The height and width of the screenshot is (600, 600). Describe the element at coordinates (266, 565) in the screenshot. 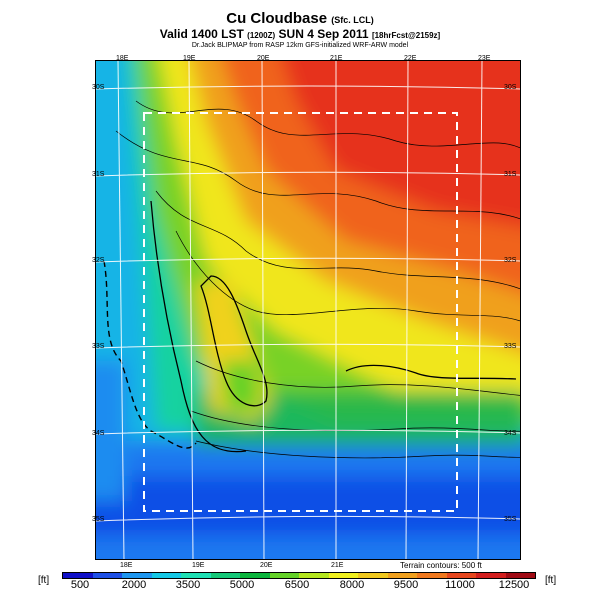

I see `lon-label-bottom: 20E` at that location.